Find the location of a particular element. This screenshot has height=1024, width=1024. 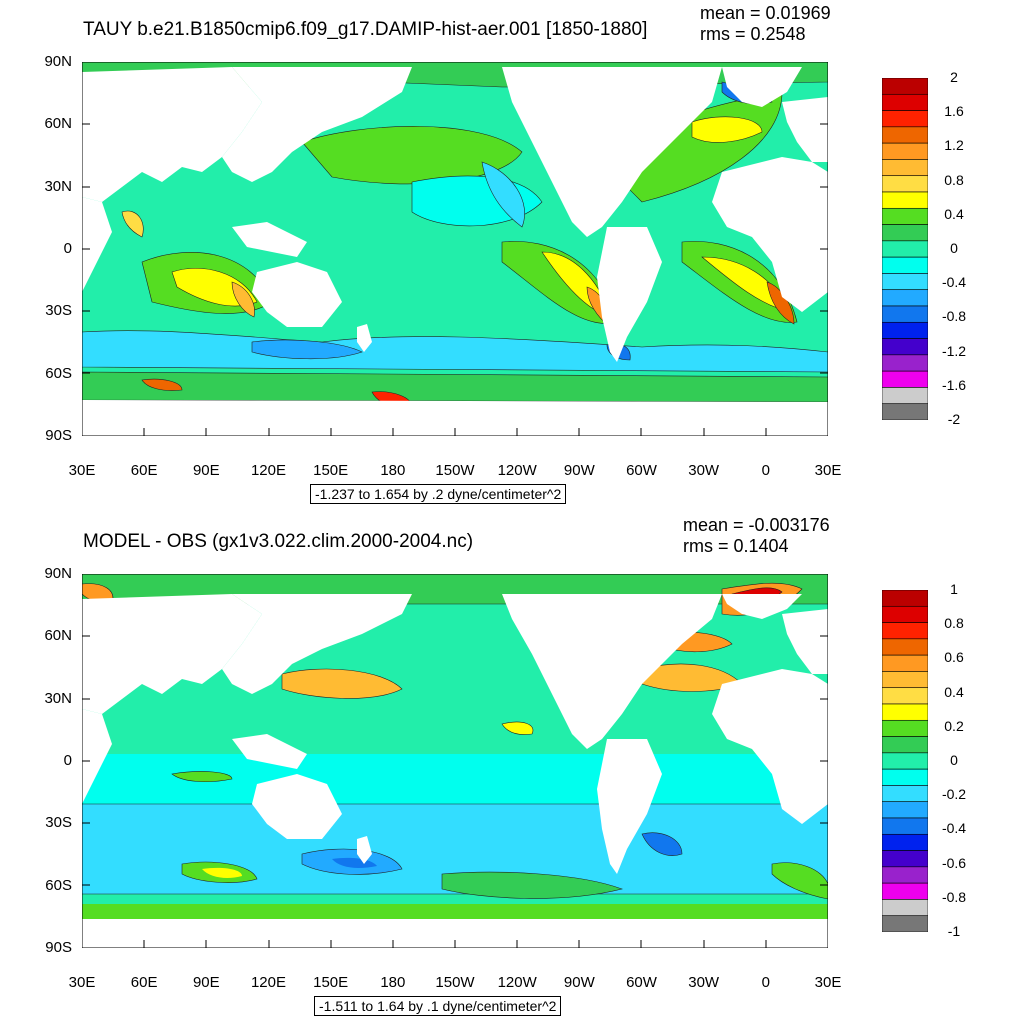

lon-tick-label: 120W is located at coordinates (517, 470).